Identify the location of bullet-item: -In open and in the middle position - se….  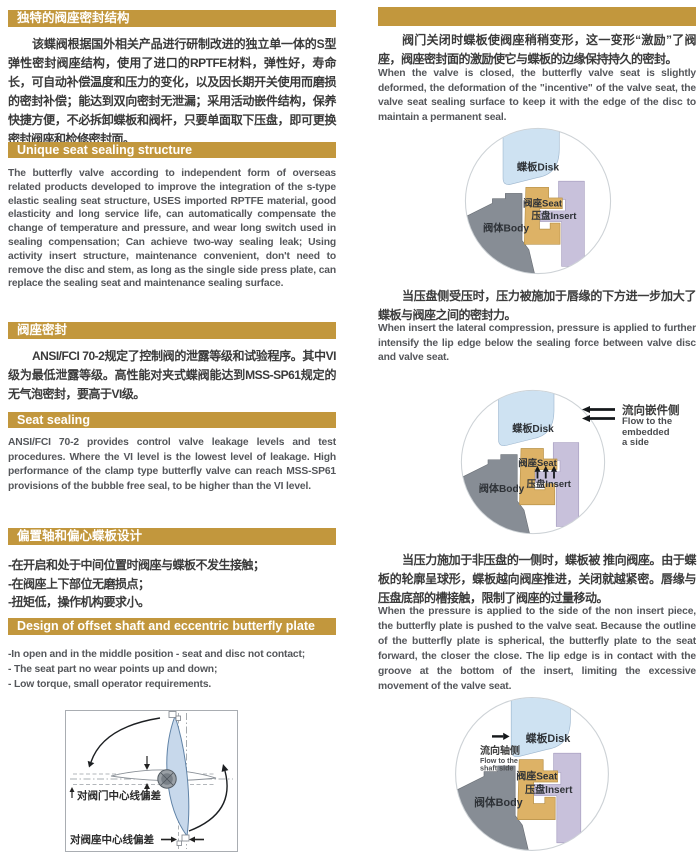
(157, 654).